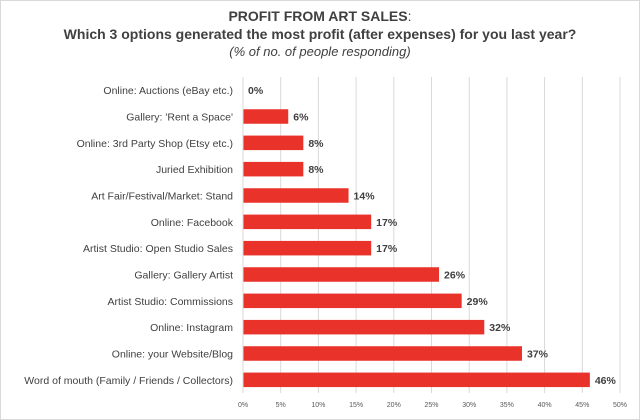 Image resolution: width=640 pixels, height=420 pixels. What do you see at coordinates (256, 91) in the screenshot?
I see `data-label: 0%` at bounding box center [256, 91].